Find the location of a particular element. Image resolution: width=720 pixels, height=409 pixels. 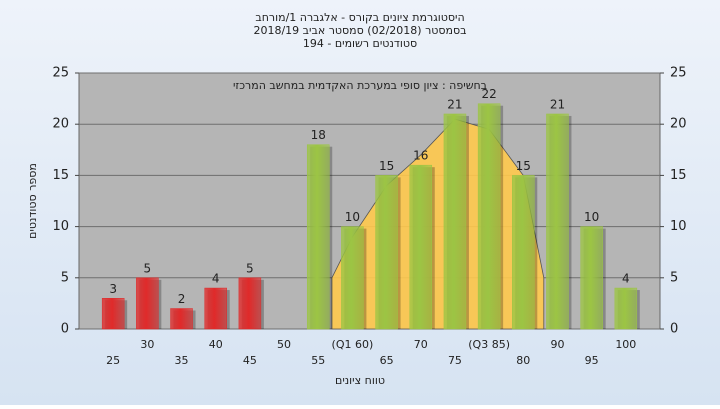

x-tick-label: 35 is located at coordinates (182, 360).